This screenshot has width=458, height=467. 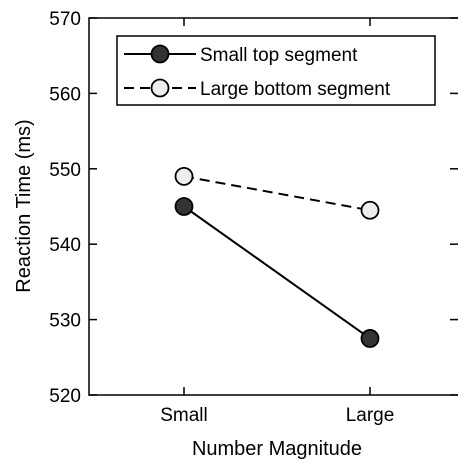 I want to click on y-tick-label: 540, so click(x=65, y=245).